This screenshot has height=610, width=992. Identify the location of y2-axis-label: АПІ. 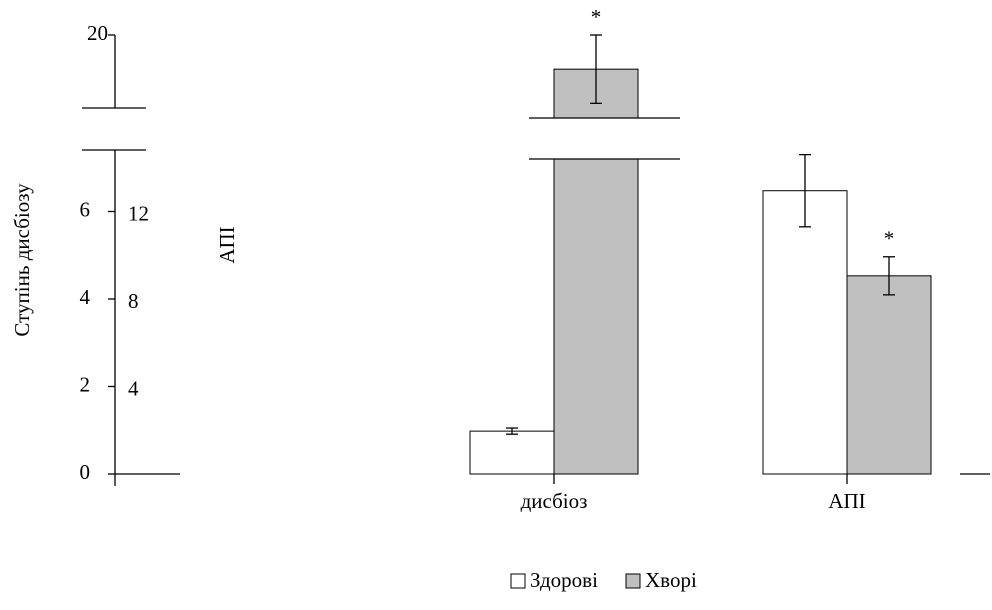
(227, 244).